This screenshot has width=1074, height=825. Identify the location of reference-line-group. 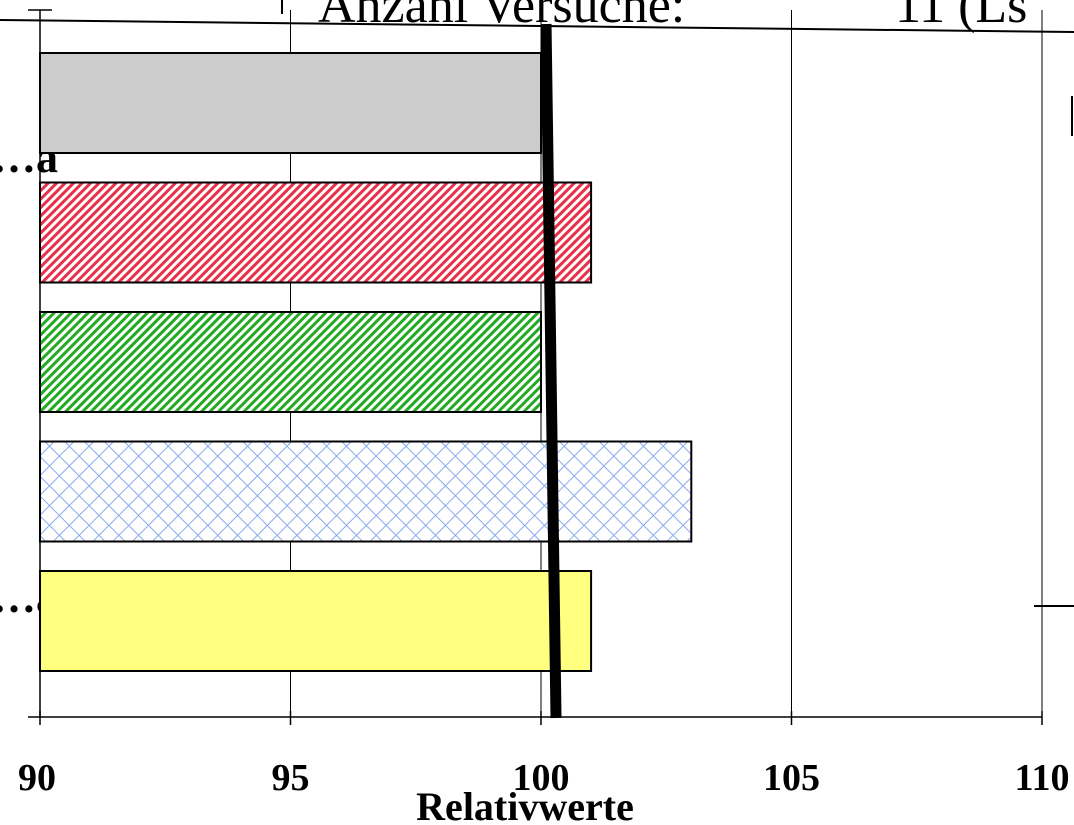
(551, 371).